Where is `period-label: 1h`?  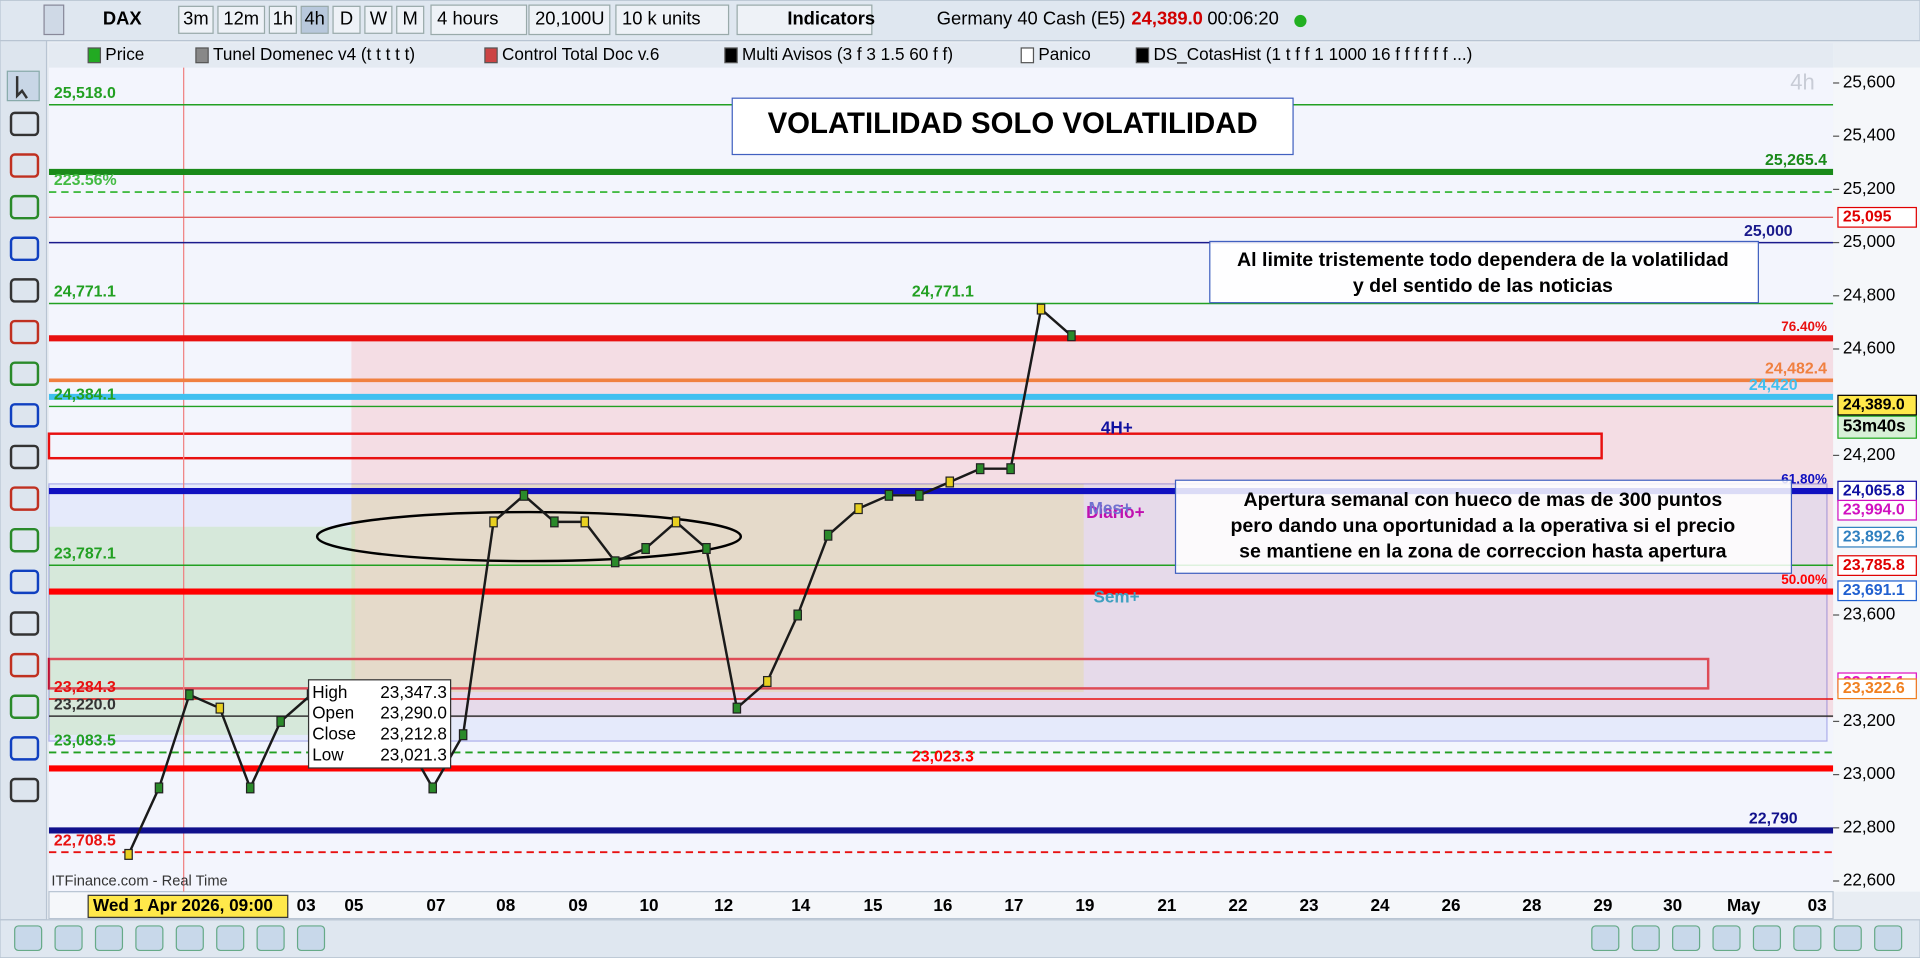 period-label: 1h is located at coordinates (283, 18).